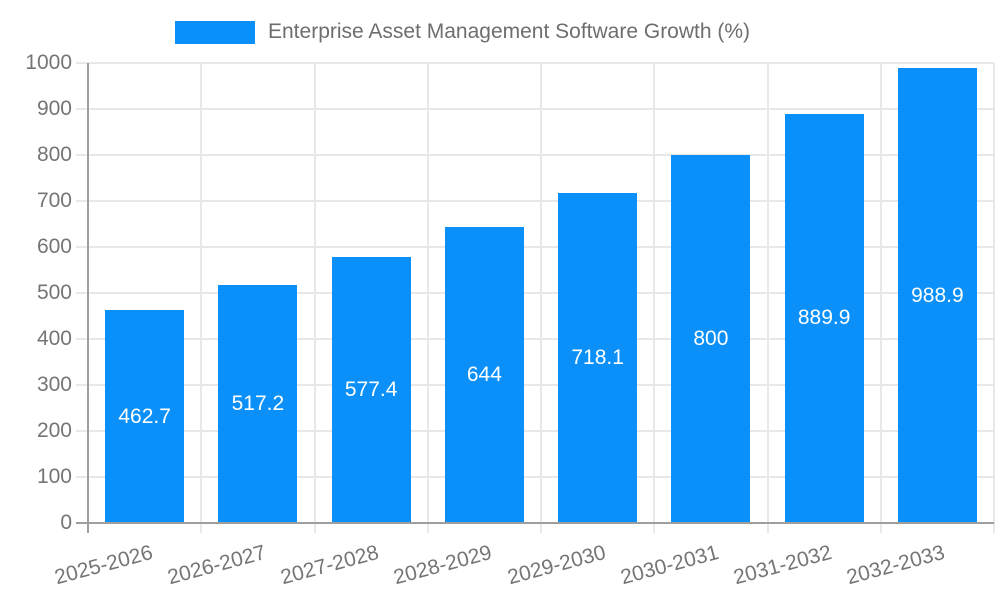 The height and width of the screenshot is (600, 1000). I want to click on bar-value-label: 644, so click(484, 374).